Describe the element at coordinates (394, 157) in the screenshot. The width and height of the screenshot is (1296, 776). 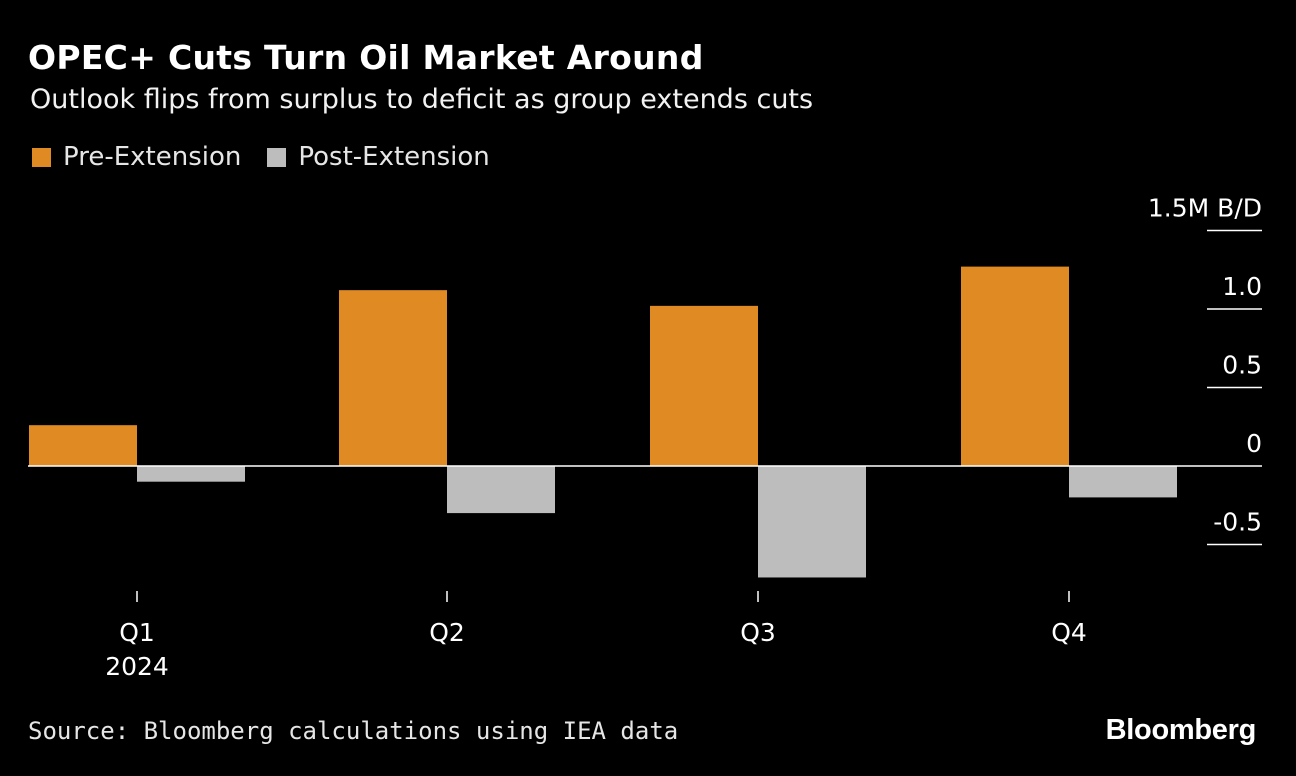
I see `legend-label-post-extension: Post-Extension` at that location.